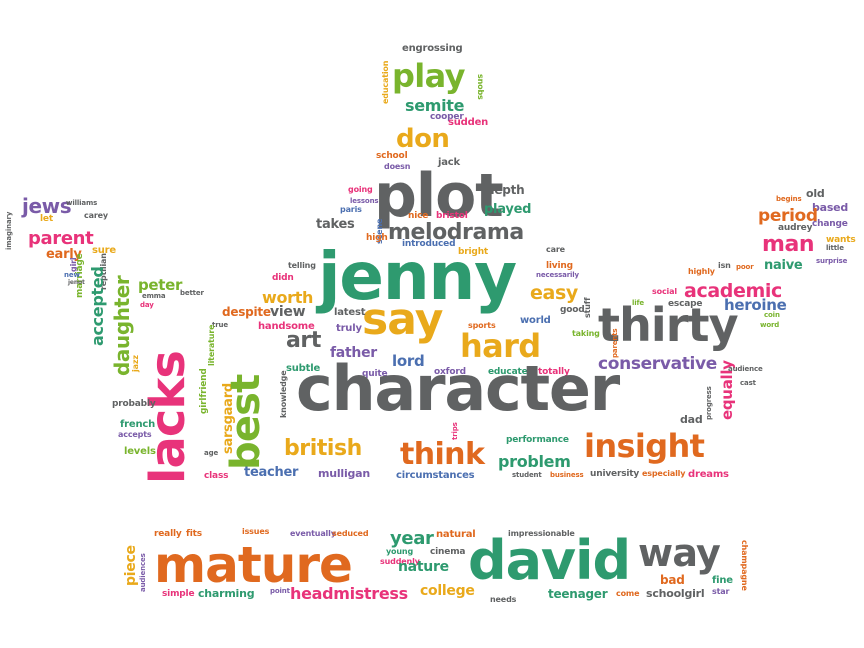 This screenshot has width=864, height=648. Describe the element at coordinates (789, 199) in the screenshot. I see `cloud-word: begins` at that location.